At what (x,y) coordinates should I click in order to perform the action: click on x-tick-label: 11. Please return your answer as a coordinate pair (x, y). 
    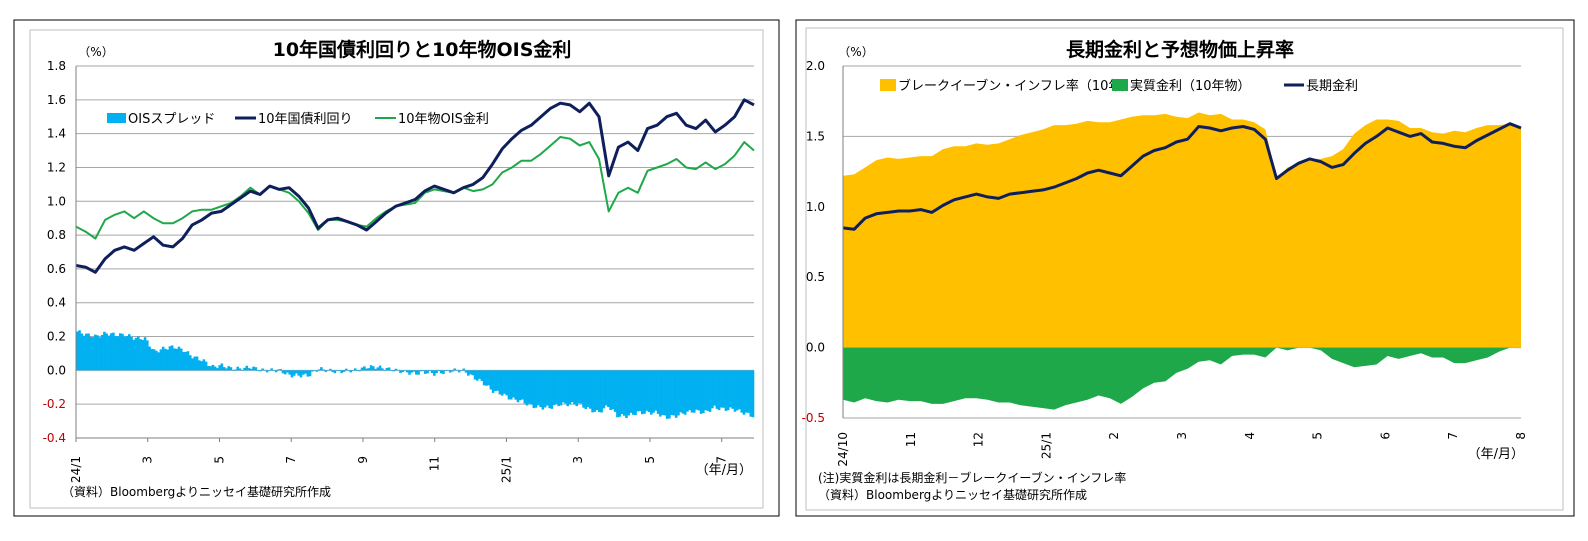
    Looking at the image, I should click on (435, 463).